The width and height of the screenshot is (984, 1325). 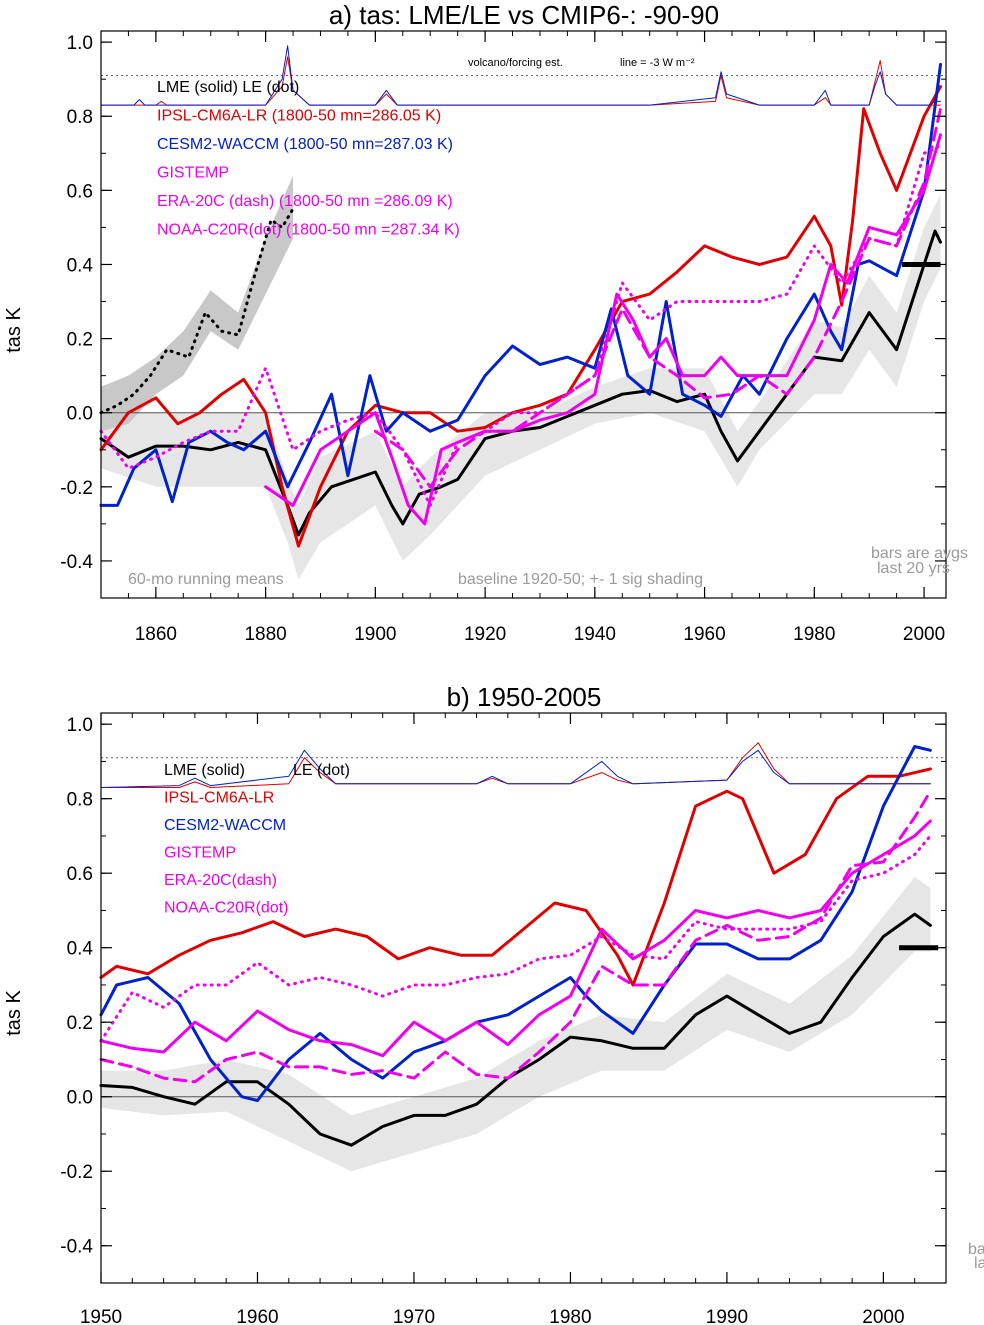 I want to click on legend-entry-le-dot: LE (dot), so click(x=321, y=770).